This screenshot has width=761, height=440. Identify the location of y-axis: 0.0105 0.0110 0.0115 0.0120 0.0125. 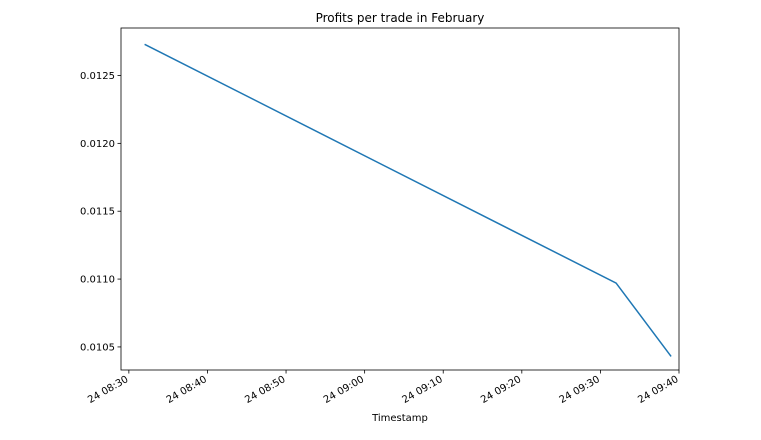
(100, 212).